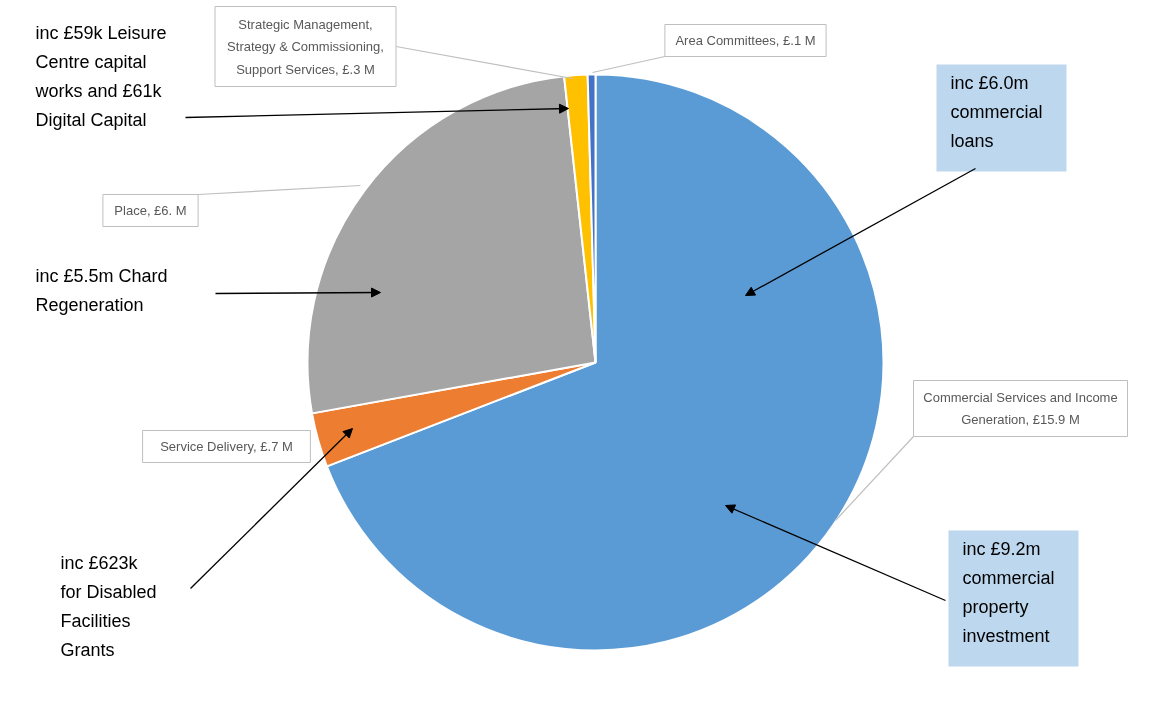 The width and height of the screenshot is (1164, 701). What do you see at coordinates (996, 111) in the screenshot?
I see `text: inc £6.0m commercial loans` at bounding box center [996, 111].